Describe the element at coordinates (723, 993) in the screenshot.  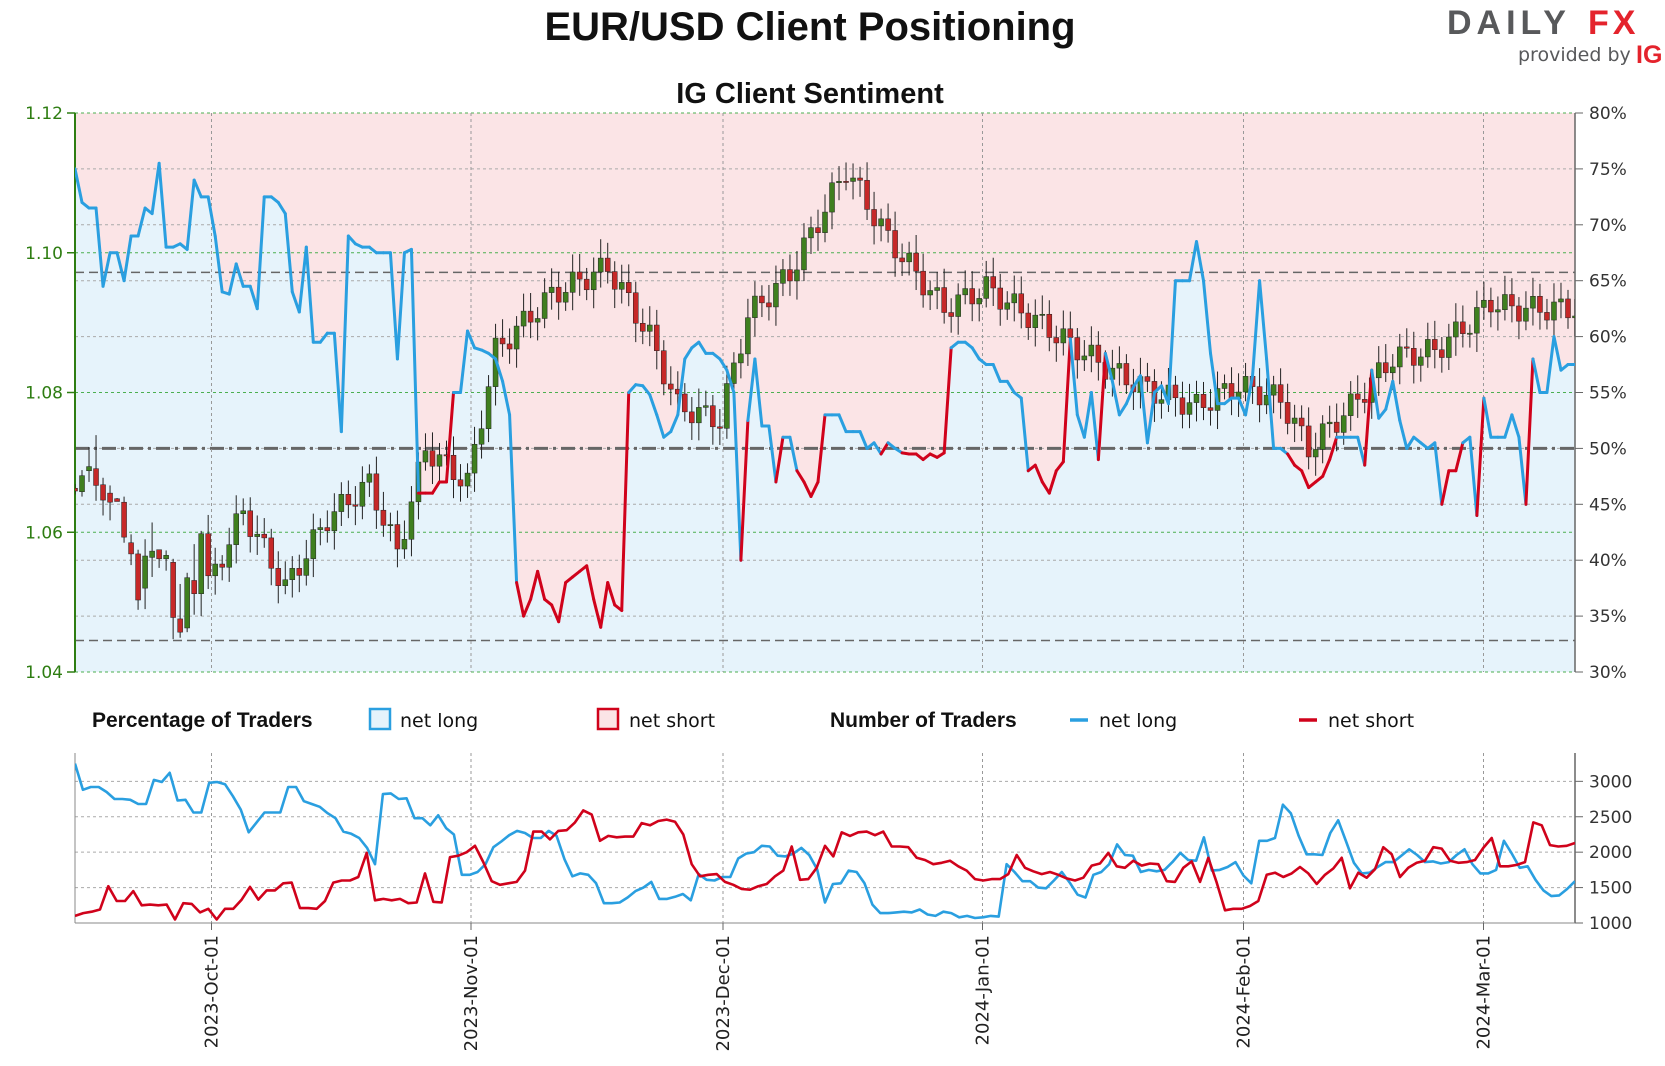
I see `date-tick-label: 2023-Dec-01` at that location.